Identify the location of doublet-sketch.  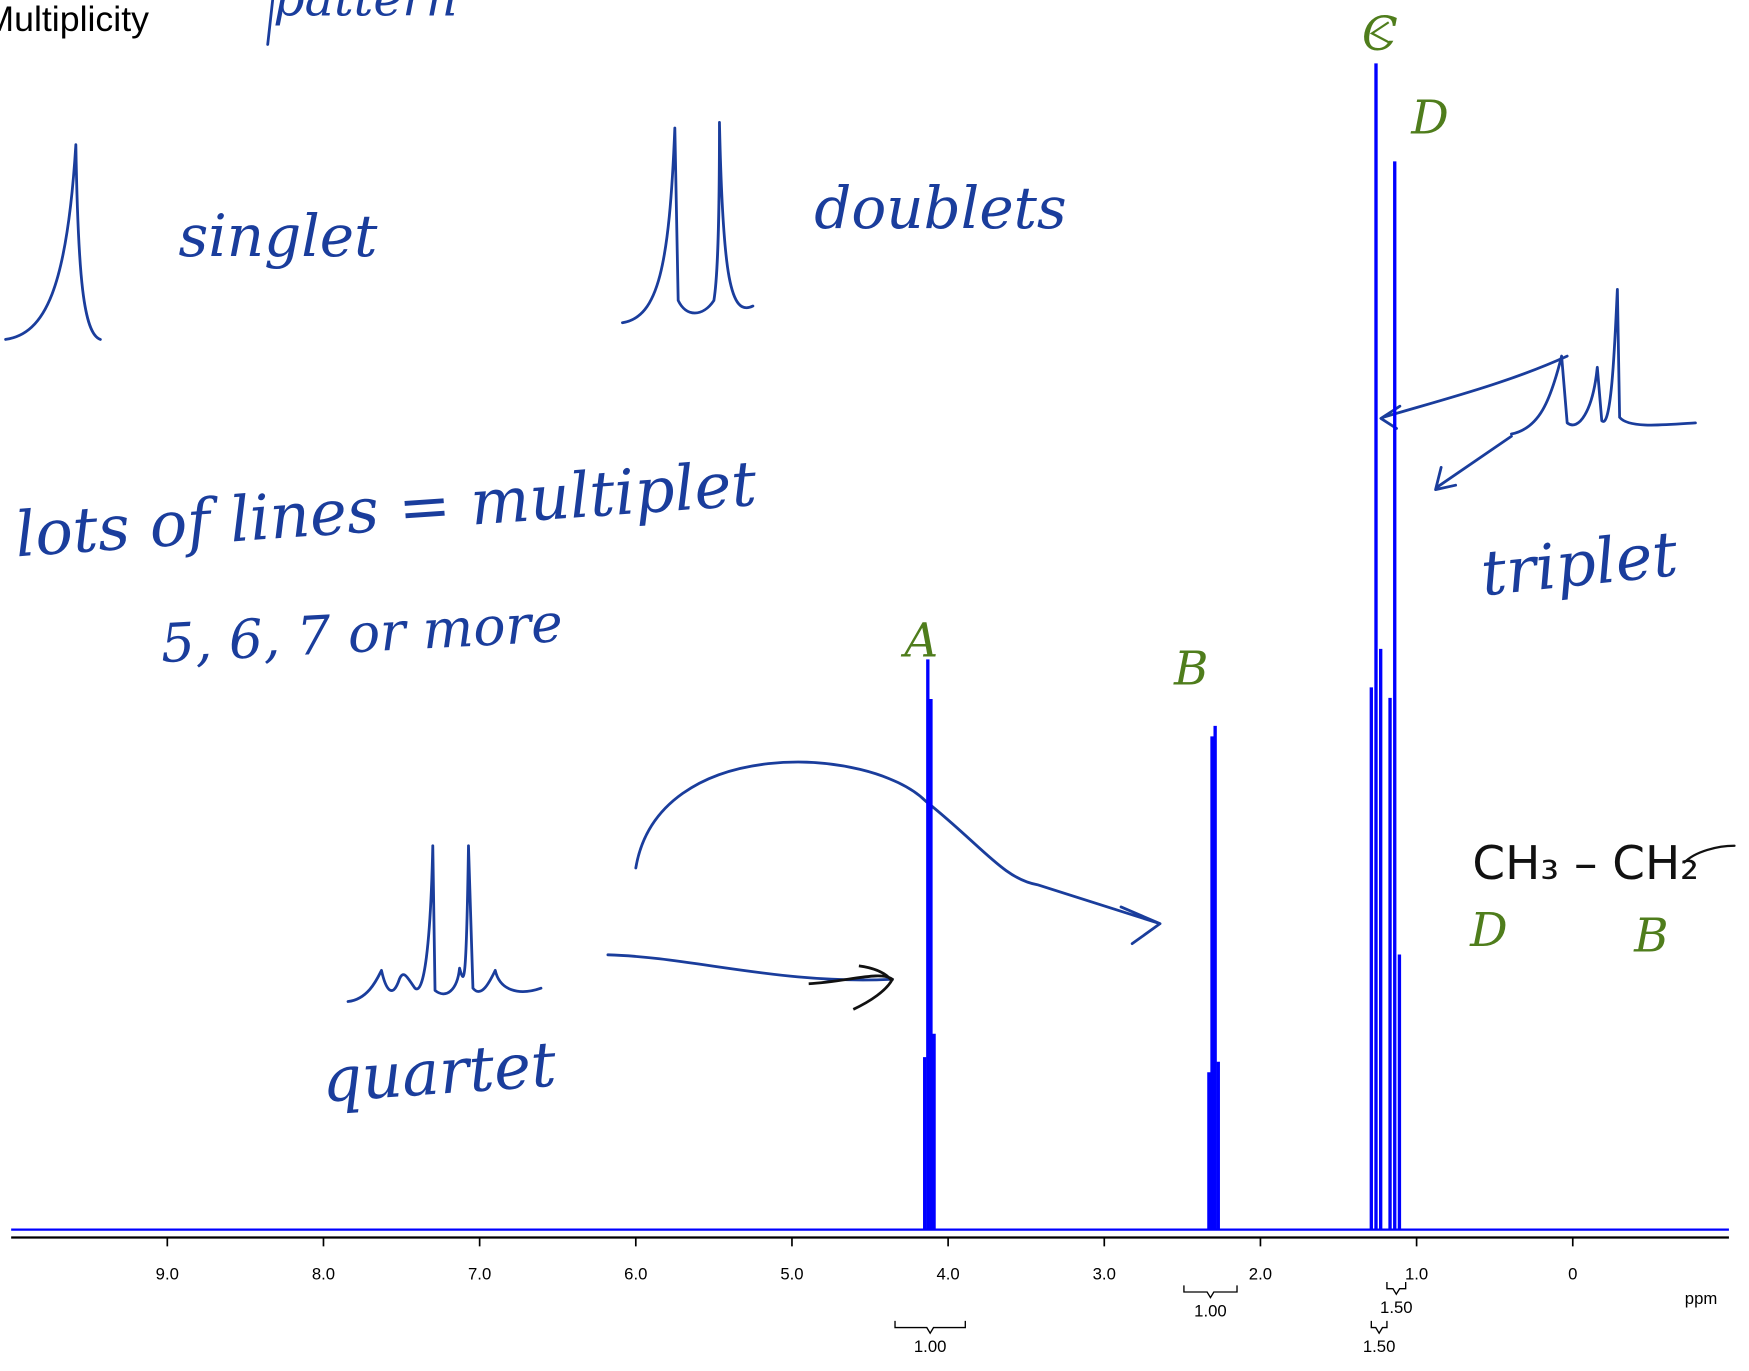
(688, 223).